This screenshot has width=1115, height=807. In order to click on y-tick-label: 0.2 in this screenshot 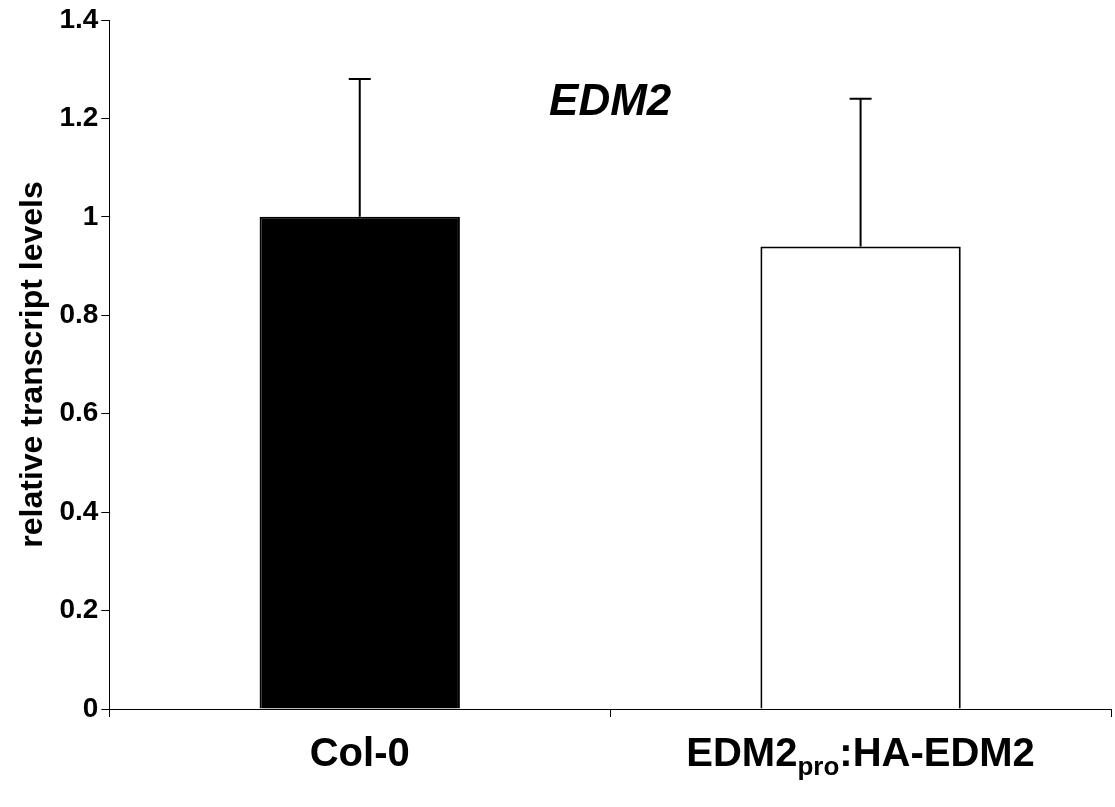, I will do `click(79, 609)`.